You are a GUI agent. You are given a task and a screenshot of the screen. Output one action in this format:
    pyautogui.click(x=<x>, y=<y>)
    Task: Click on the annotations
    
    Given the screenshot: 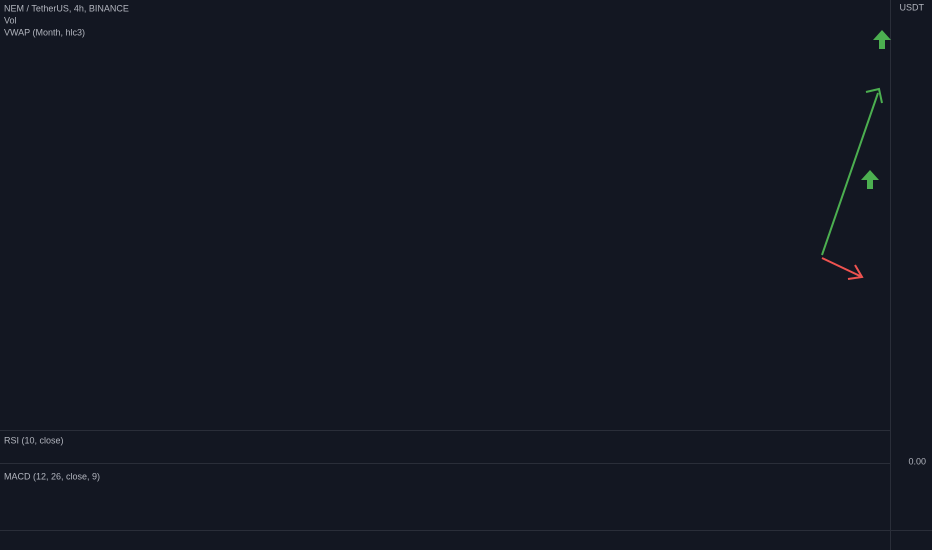 What is the action you would take?
    pyautogui.click(x=856, y=155)
    